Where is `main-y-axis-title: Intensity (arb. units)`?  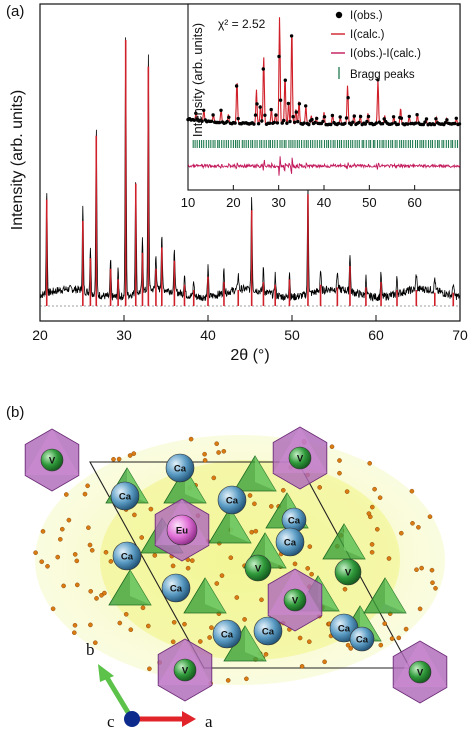 main-y-axis-title: Intensity (arb. units) is located at coordinates (17, 160).